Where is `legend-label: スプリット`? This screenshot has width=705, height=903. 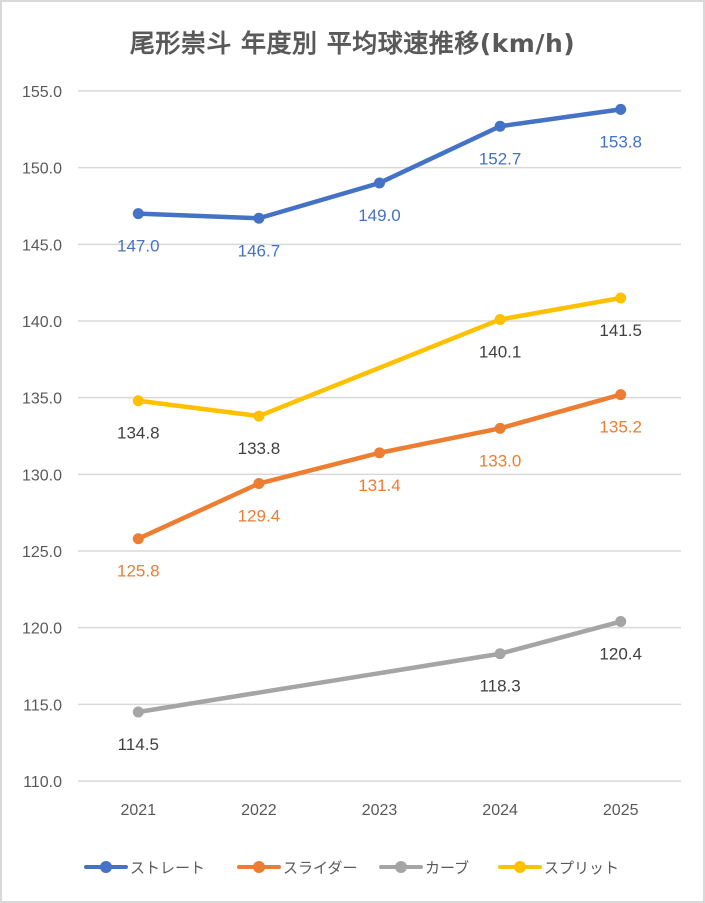
legend-label: スプリット is located at coordinates (582, 867).